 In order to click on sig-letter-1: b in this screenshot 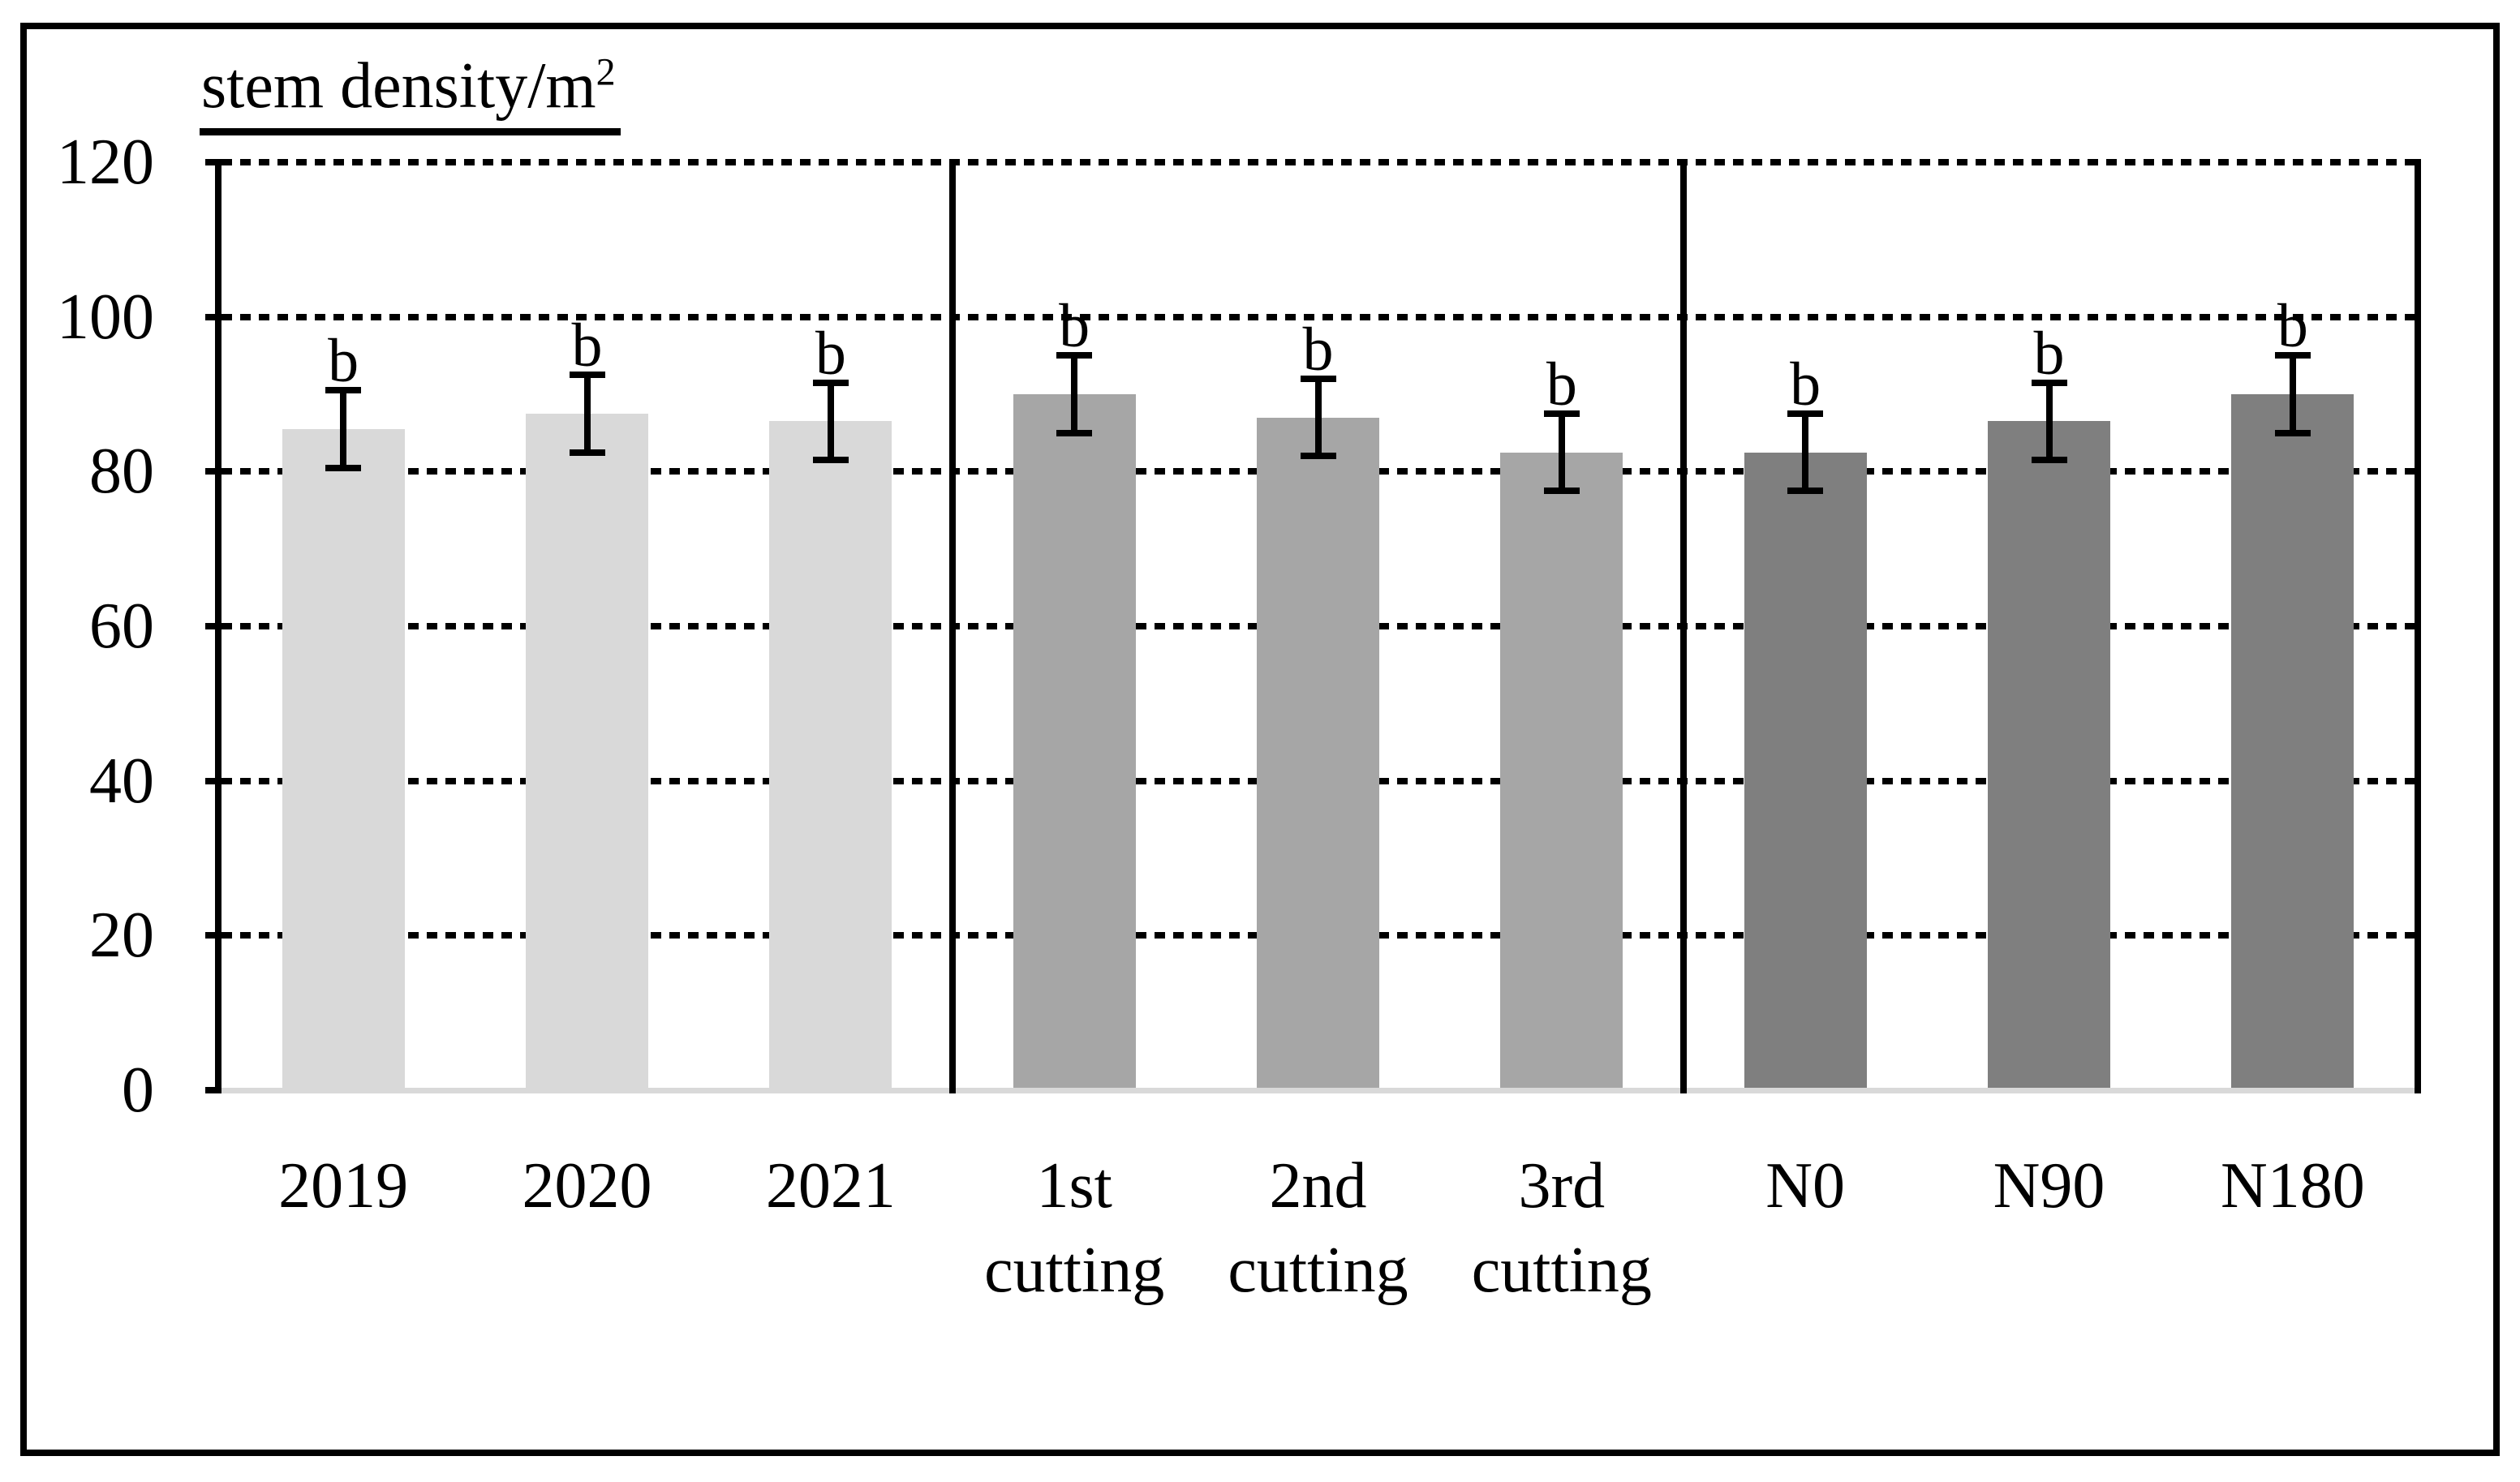, I will do `click(587, 345)`.